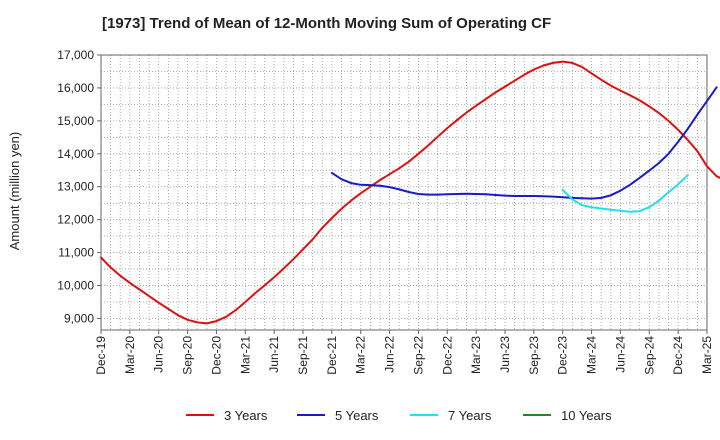 This screenshot has height=440, width=720. What do you see at coordinates (332, 355) in the screenshot?
I see `x-tick-label: Dec-21` at bounding box center [332, 355].